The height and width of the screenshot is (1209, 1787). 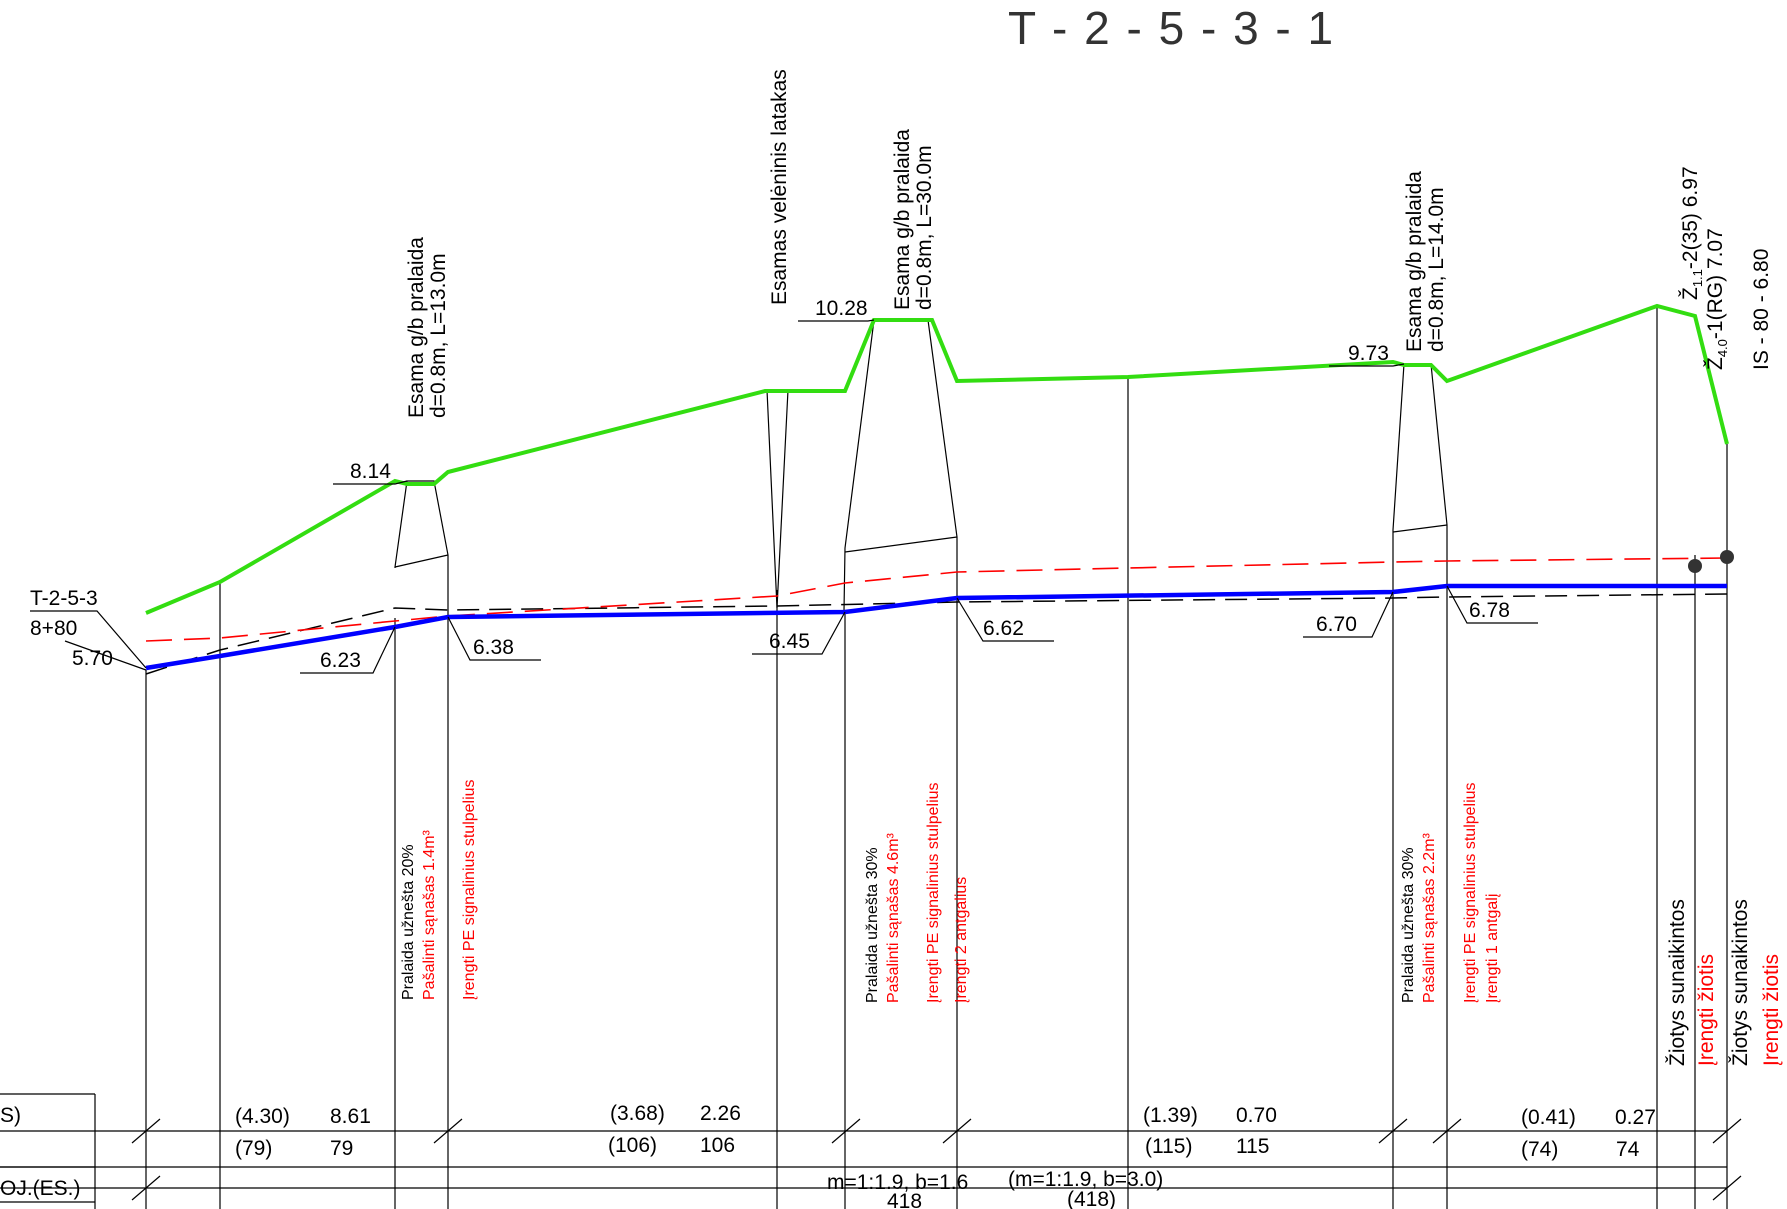 I want to click on start-chainage-label: 8+80, so click(x=53, y=628).